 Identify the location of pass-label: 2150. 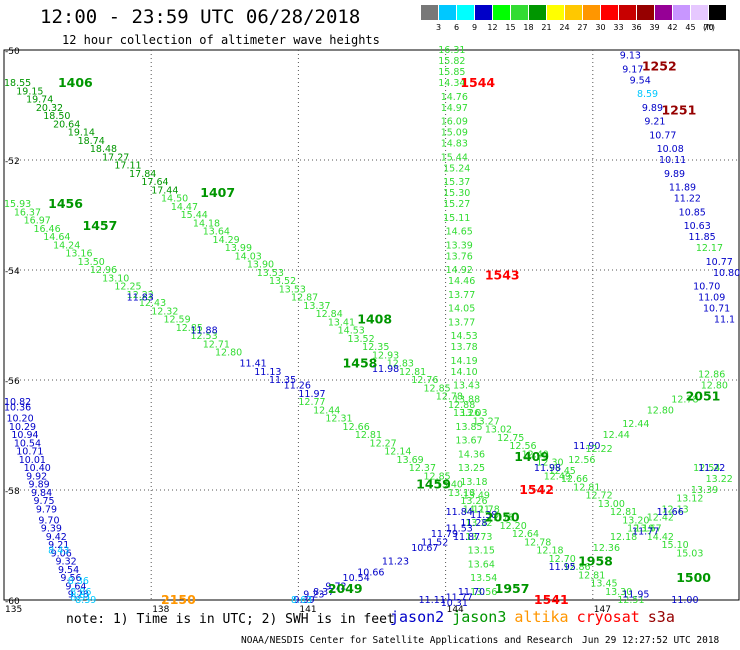
(178, 599).